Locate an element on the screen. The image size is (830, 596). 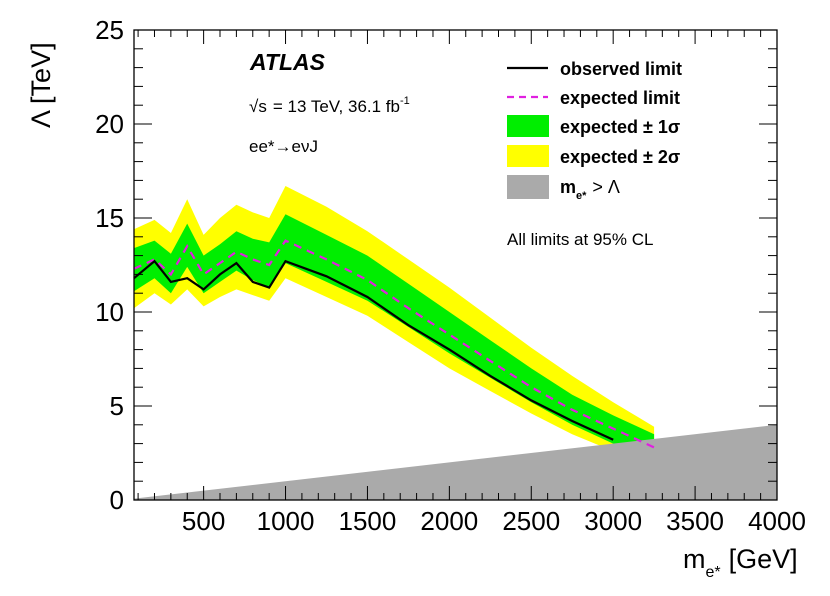
x-tick-label: 3000 is located at coordinates (613, 521).